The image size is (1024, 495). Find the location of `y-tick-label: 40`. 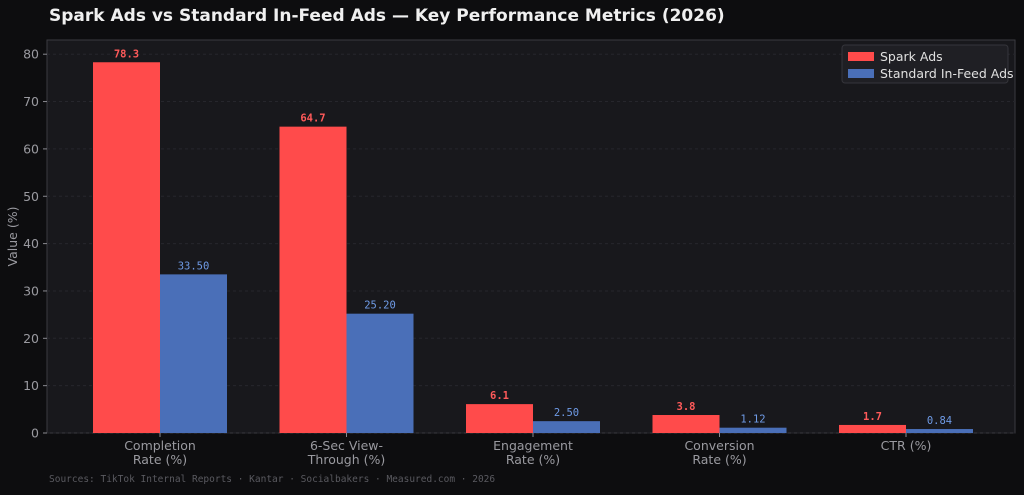

y-tick-label: 40 is located at coordinates (31, 243).